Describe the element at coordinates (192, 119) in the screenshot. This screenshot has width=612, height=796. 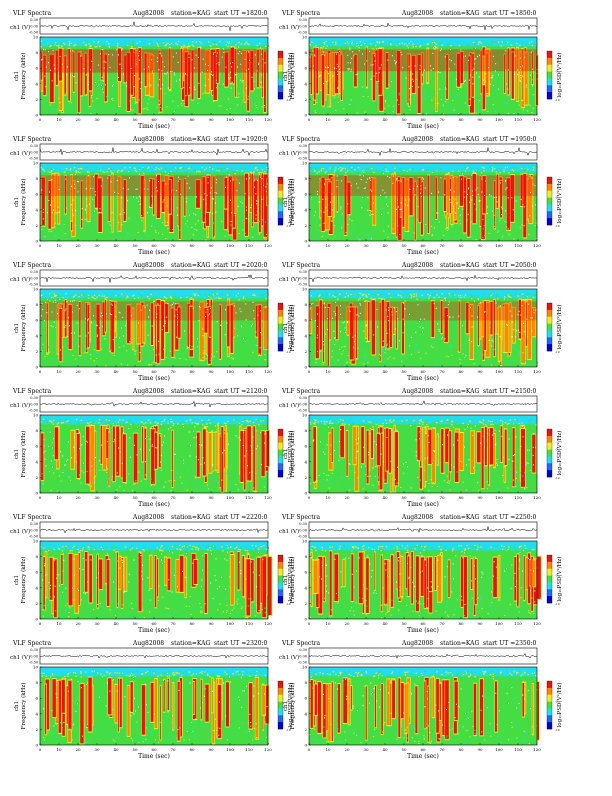
I see `spectrogram-xtick-label: 80` at that location.